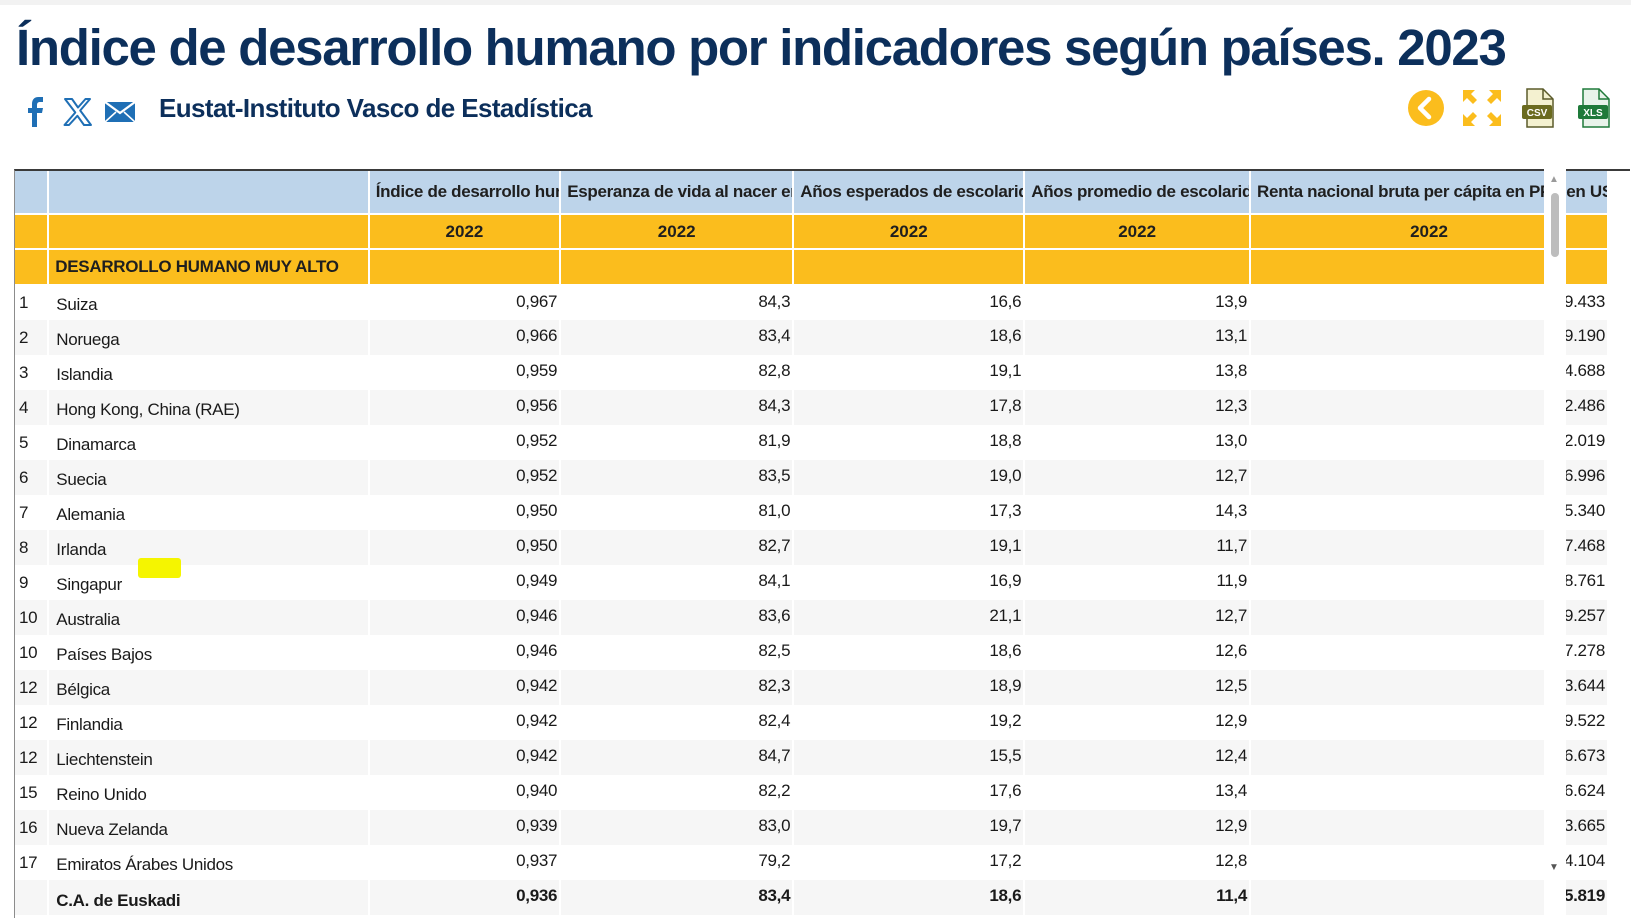  I want to click on table-row: 12 Bélgica 0,942 82,3 18,9 12,5 53.644, so click(812, 687).